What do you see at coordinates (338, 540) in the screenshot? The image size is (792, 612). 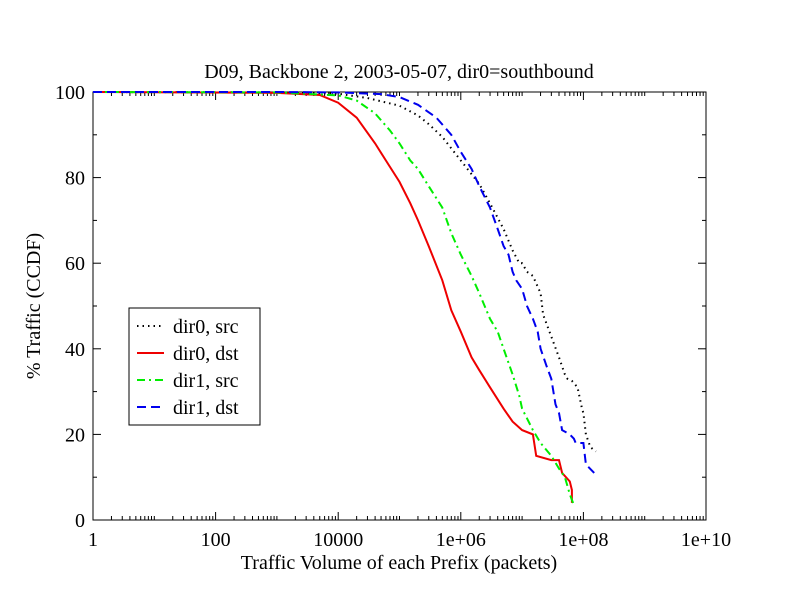 I see `x-tick-label: 10000` at bounding box center [338, 540].